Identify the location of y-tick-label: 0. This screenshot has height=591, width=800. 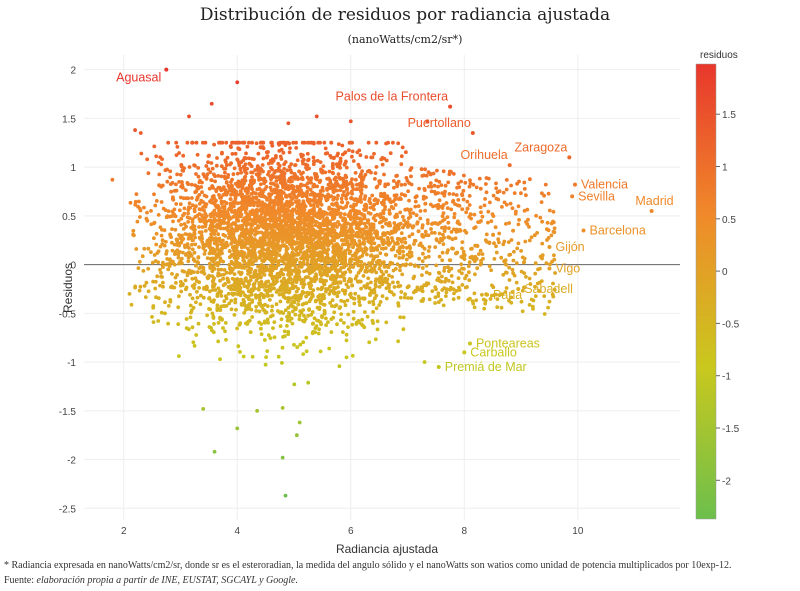
(73, 266).